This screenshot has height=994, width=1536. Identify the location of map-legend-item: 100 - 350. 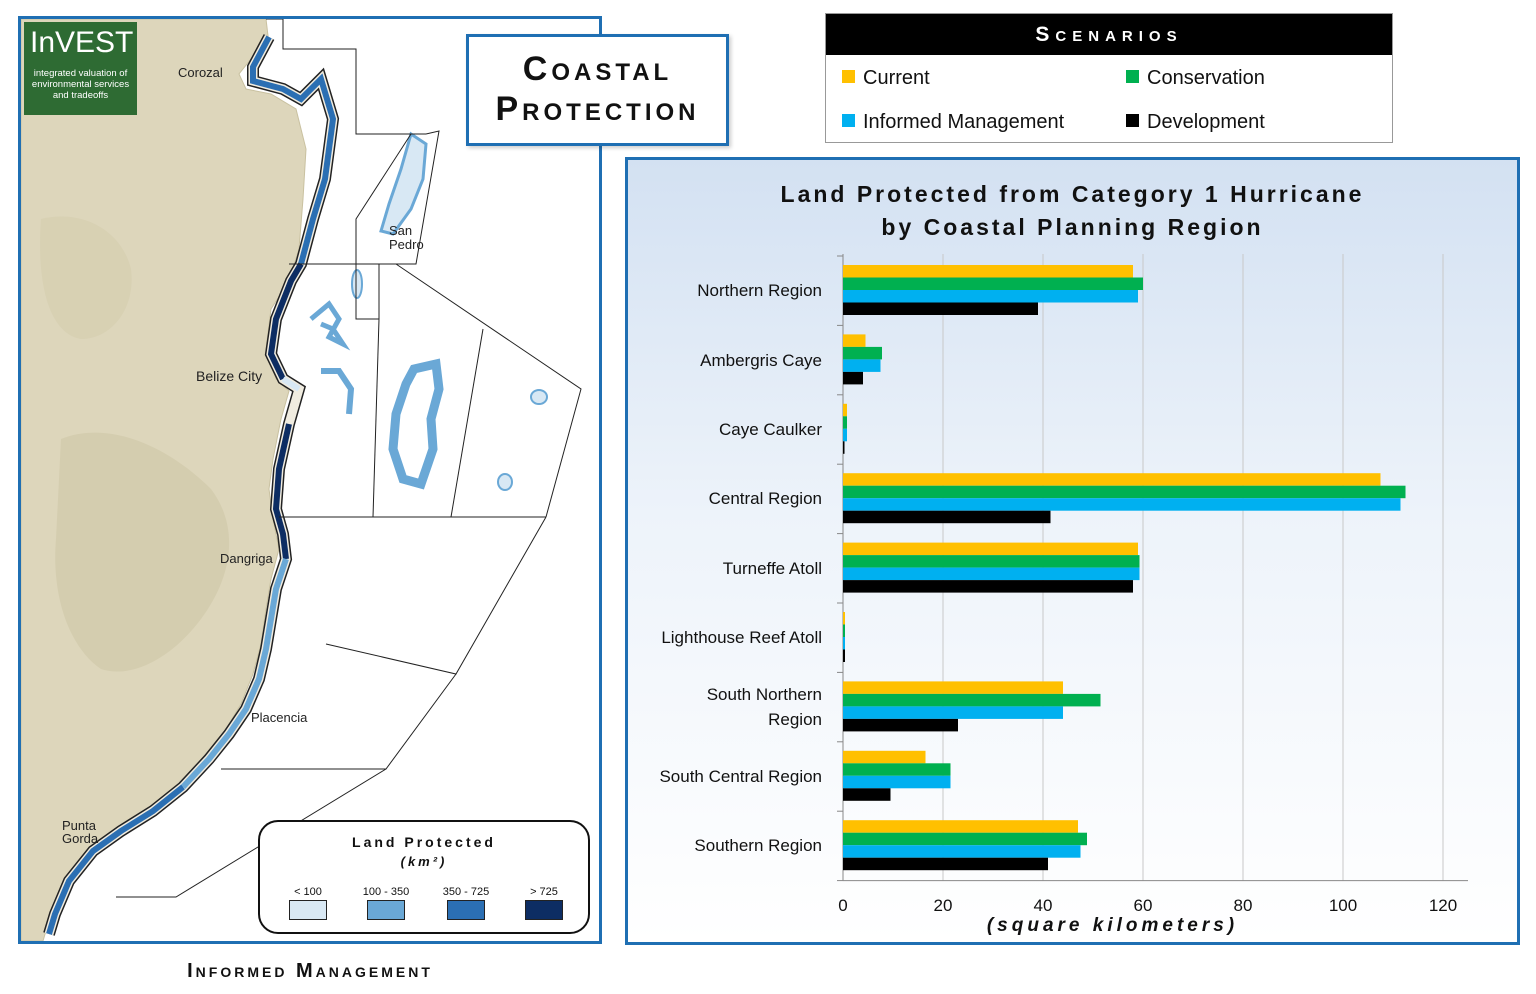
(386, 905).